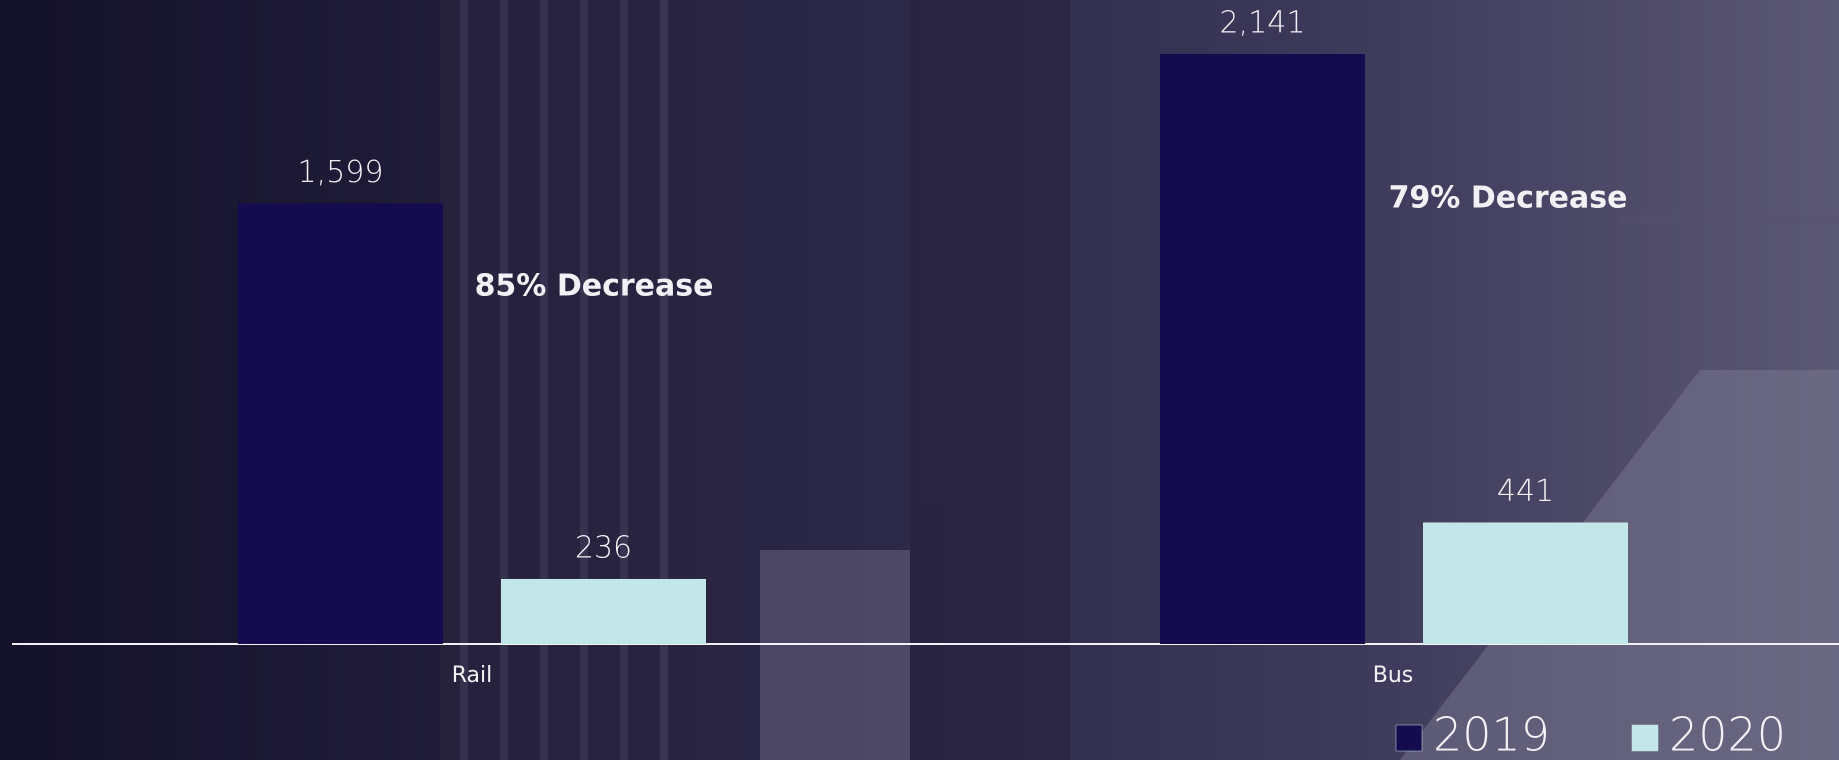 This screenshot has height=760, width=1839. I want to click on annotation: 79% Decrease, so click(1508, 198).